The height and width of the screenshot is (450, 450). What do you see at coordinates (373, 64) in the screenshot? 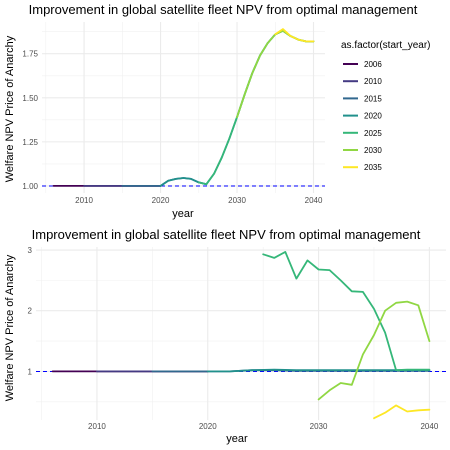
I see `legend-label-2006: 2006` at bounding box center [373, 64].